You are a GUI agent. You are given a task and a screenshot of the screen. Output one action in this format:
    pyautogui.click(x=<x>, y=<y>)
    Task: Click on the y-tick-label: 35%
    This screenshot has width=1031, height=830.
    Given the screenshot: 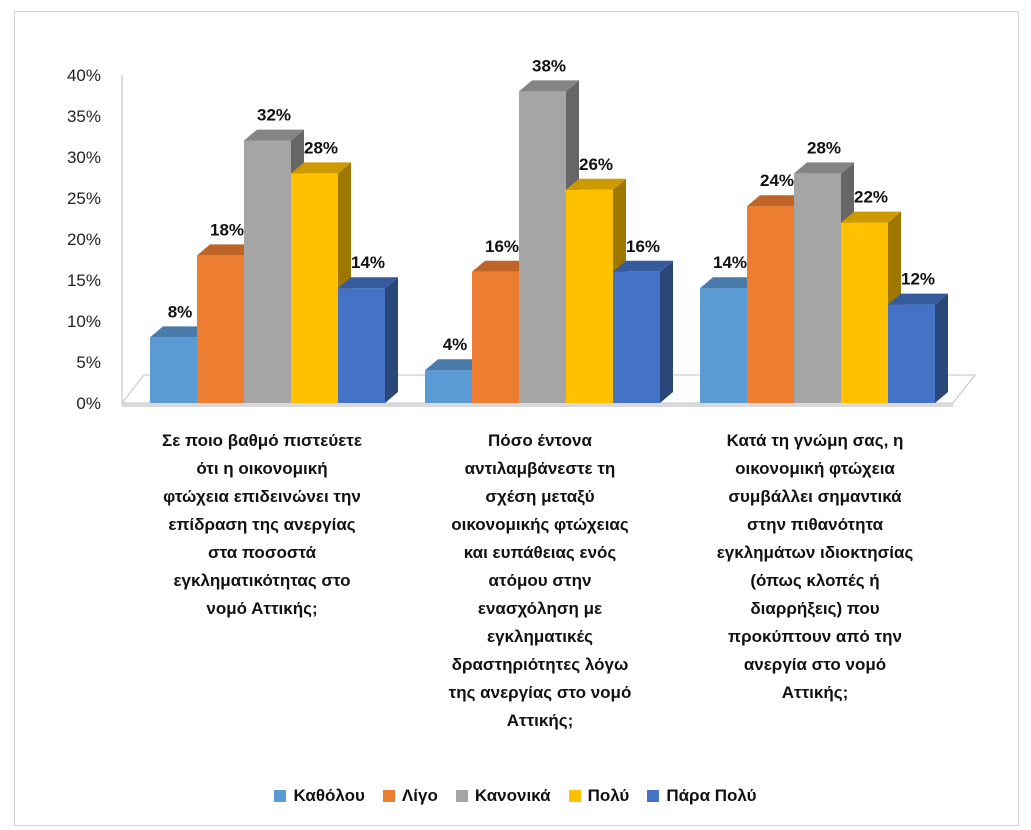 What is the action you would take?
    pyautogui.click(x=84, y=116)
    